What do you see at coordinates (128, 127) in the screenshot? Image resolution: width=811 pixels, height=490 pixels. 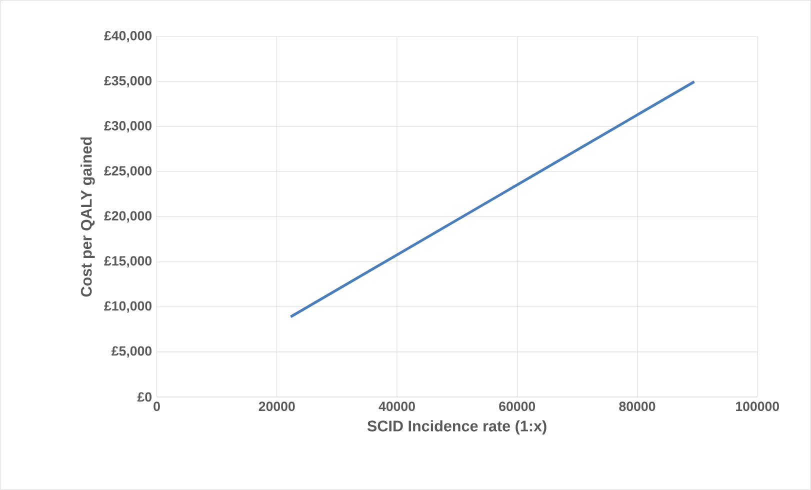 I see `y-tick-label: £30,000` at bounding box center [128, 127].